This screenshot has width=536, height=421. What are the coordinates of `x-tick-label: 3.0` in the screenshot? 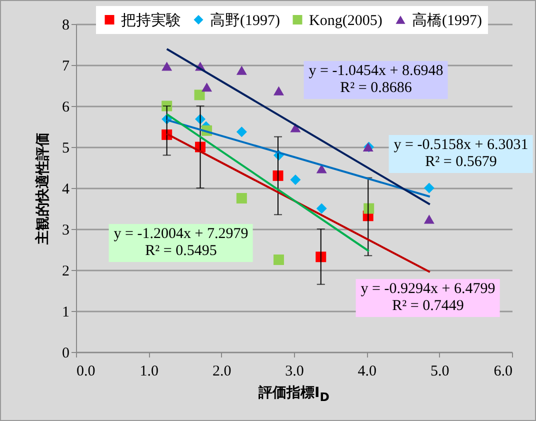 It's located at (294, 372).